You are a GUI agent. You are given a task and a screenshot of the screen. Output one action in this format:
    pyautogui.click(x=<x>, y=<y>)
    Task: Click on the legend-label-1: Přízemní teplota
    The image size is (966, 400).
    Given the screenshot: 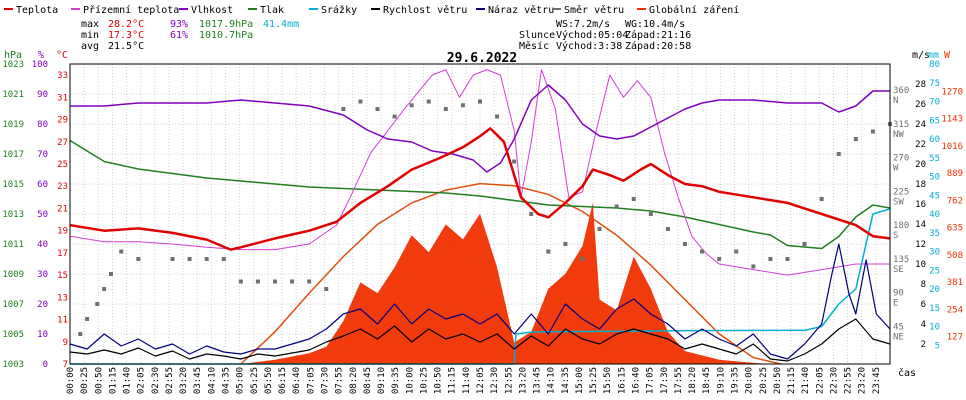 What is the action you would take?
    pyautogui.click(x=131, y=10)
    